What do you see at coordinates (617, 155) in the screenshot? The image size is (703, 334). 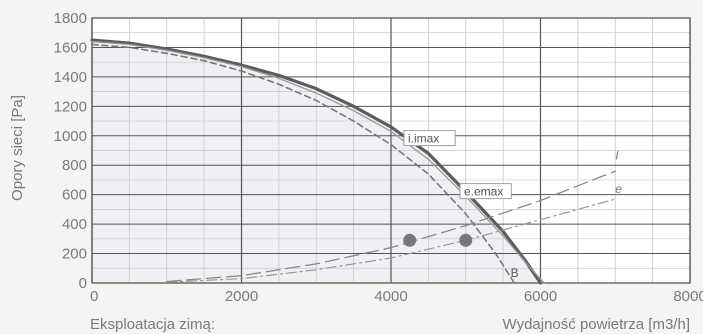 I see `annotation-label: I` at bounding box center [617, 155].